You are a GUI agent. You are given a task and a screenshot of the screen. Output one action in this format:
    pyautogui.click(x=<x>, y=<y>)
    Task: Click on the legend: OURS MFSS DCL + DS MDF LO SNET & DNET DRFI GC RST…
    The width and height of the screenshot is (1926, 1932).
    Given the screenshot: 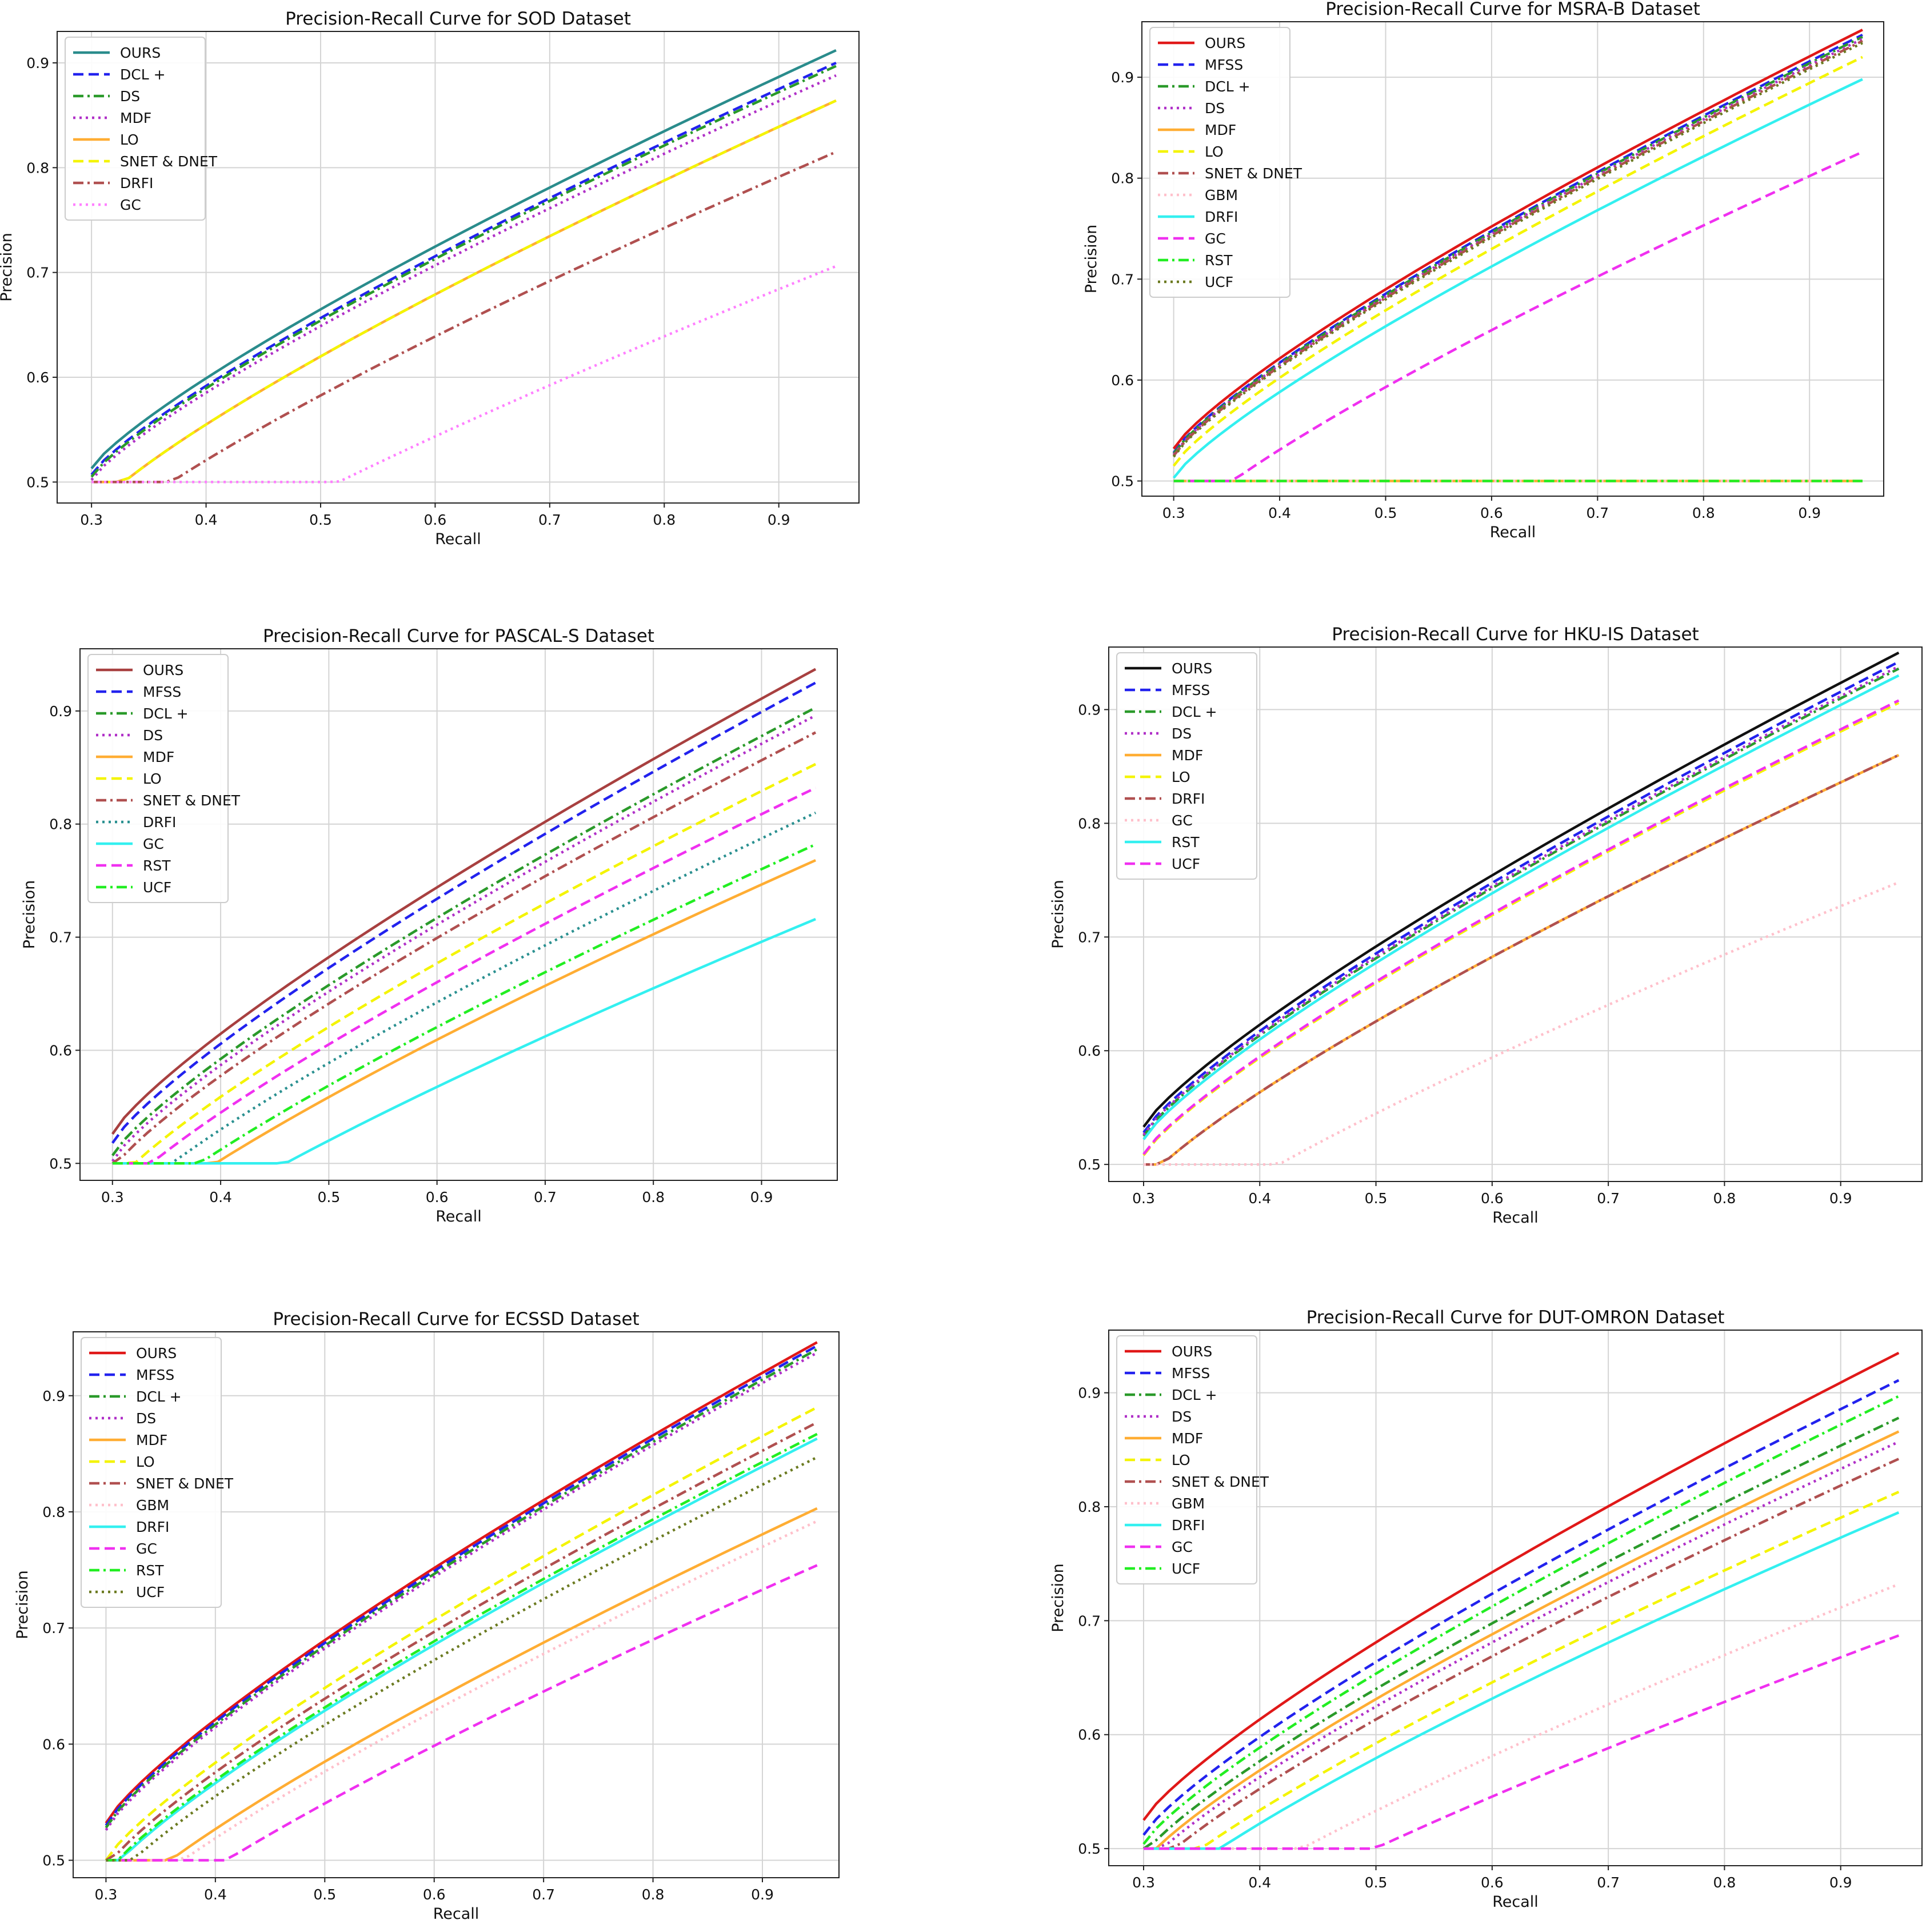 What is the action you would take?
    pyautogui.click(x=164, y=778)
    